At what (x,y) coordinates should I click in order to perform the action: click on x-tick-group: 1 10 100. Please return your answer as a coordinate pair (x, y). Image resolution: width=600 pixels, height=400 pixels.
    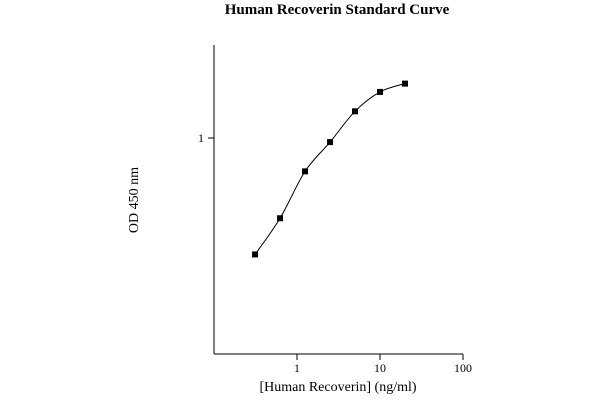
    Looking at the image, I should click on (383, 364).